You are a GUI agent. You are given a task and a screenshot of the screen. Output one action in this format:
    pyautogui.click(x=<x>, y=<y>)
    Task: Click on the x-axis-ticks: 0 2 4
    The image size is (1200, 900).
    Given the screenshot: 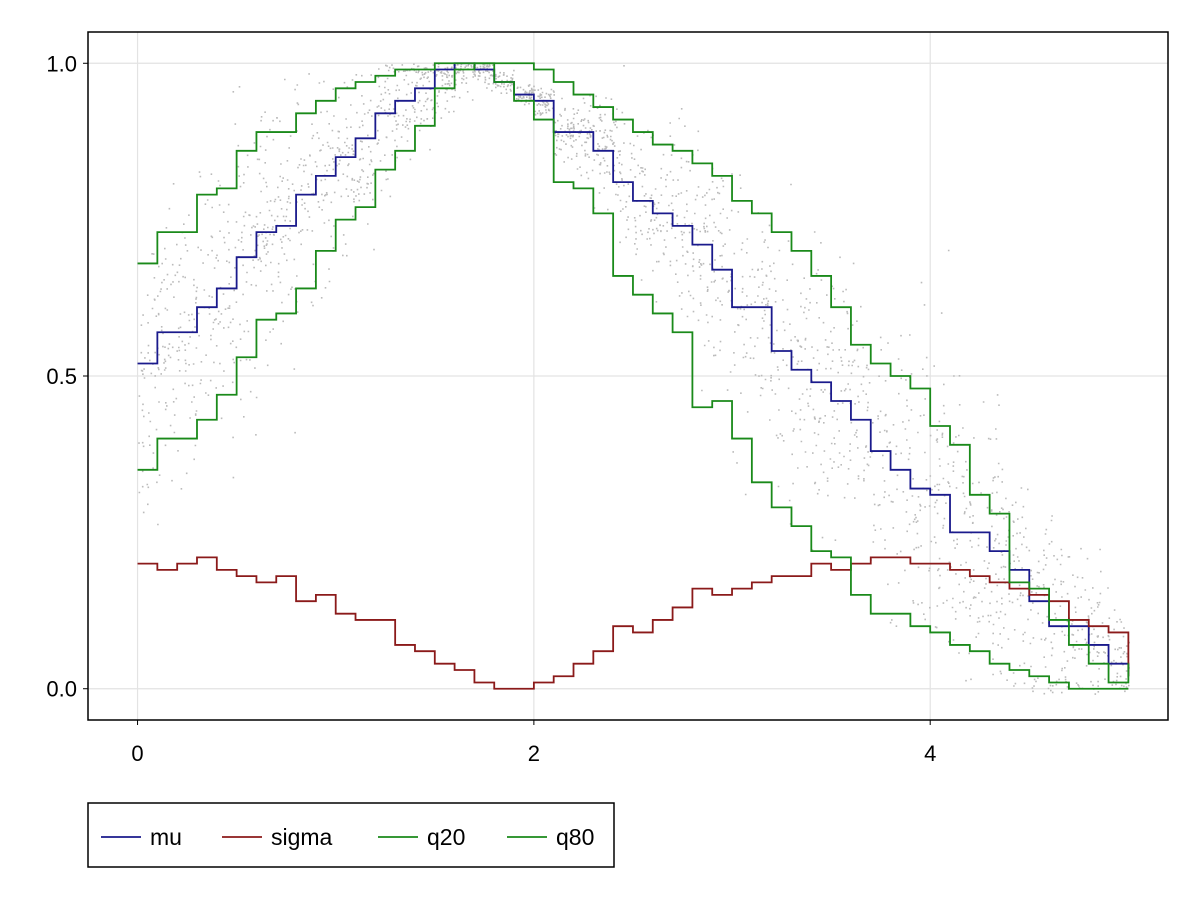 What is the action you would take?
    pyautogui.click(x=533, y=743)
    